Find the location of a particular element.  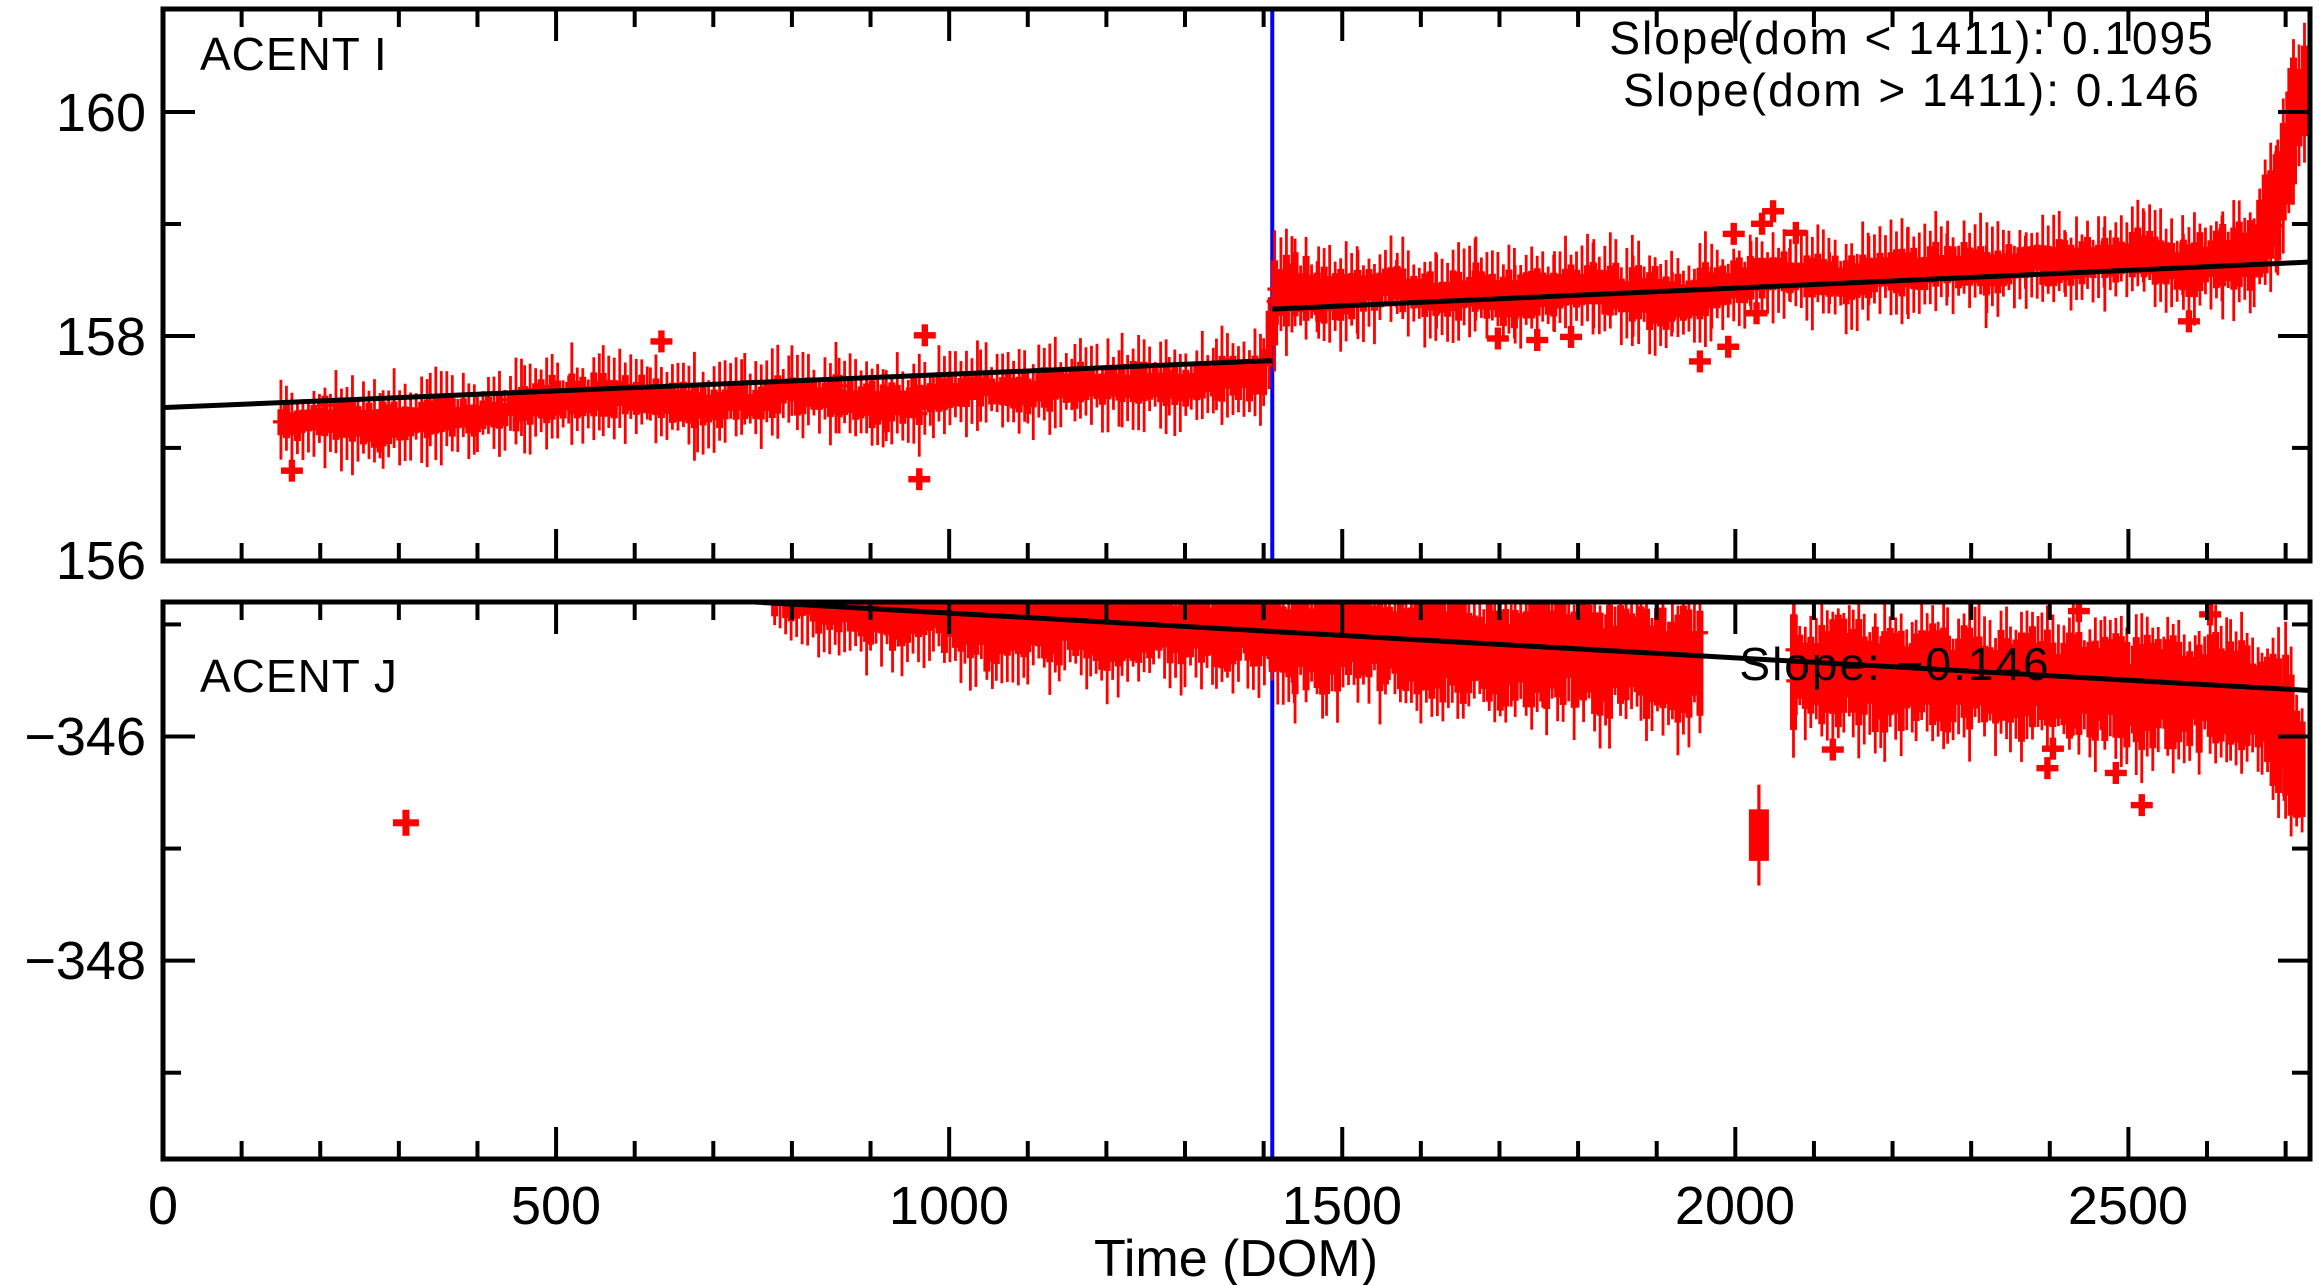

x-tick-label-500: 500 is located at coordinates (556, 1206).